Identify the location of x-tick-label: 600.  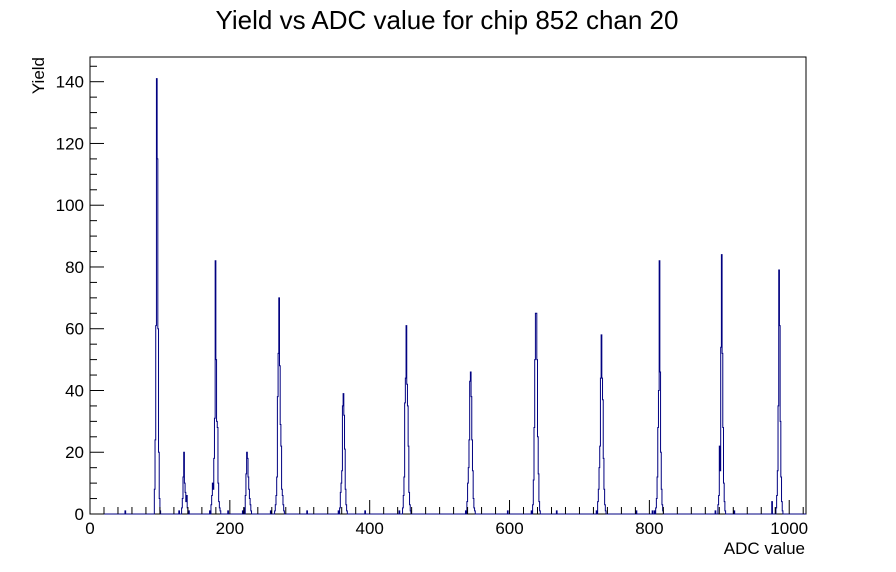
(509, 528).